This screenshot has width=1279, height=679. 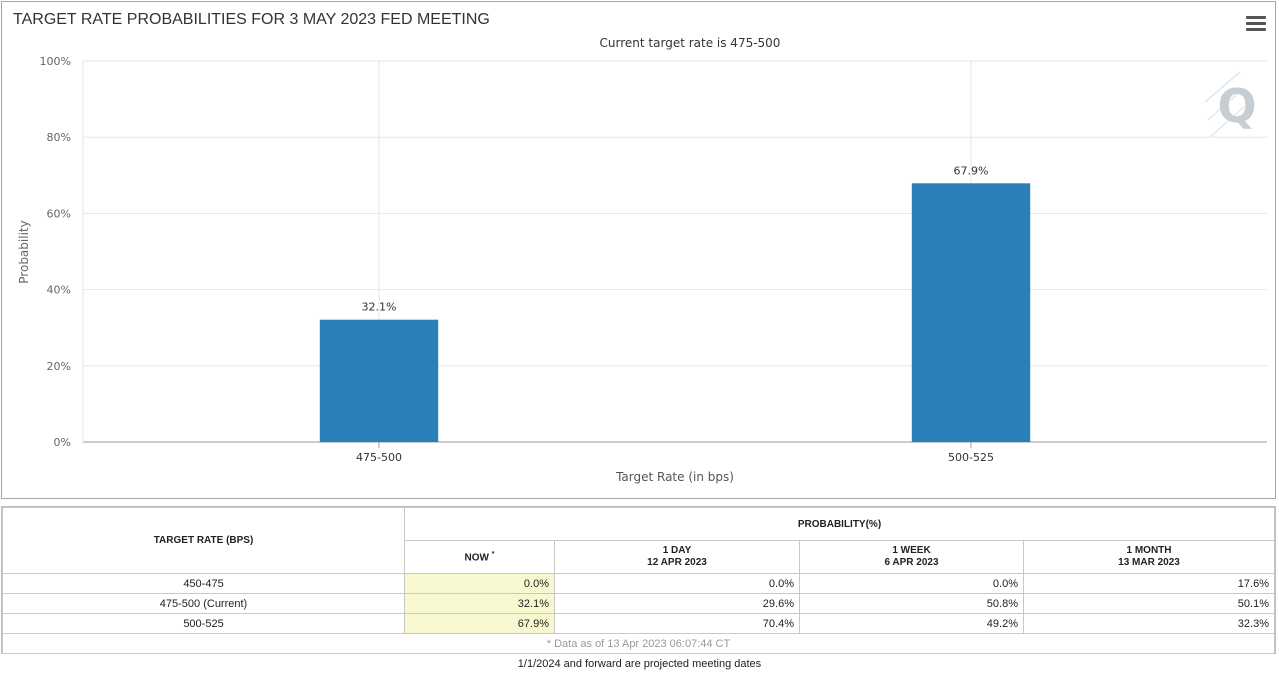 I want to click on data-label: 67.9%, so click(x=971, y=170).